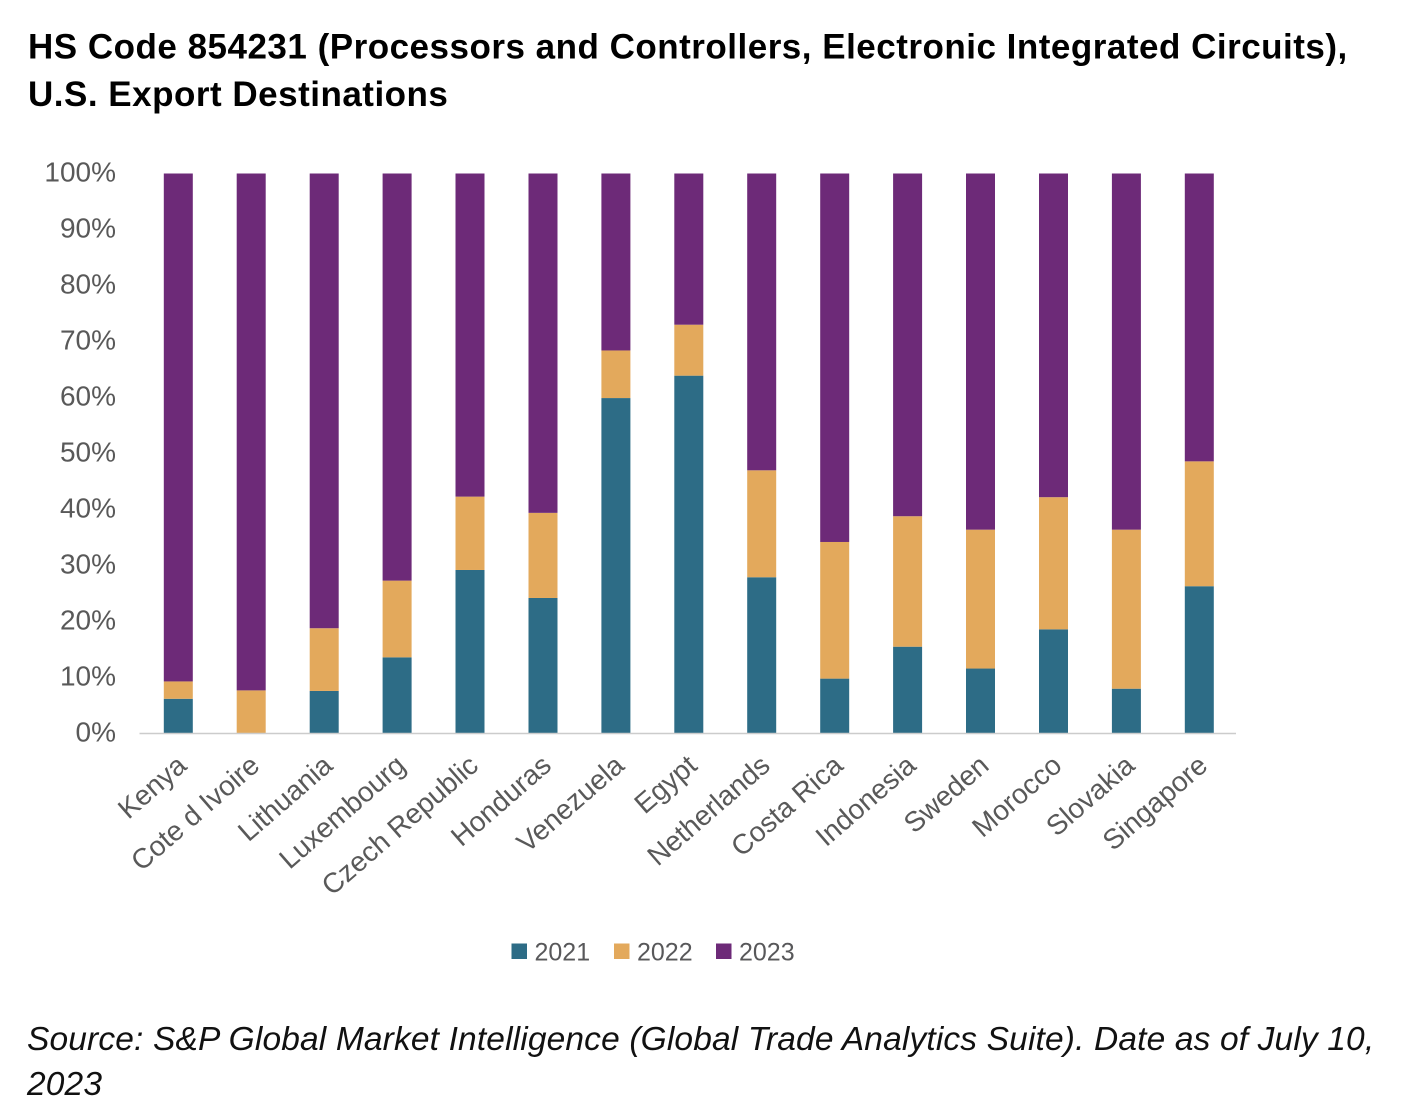 This screenshot has height=1116, width=1406. I want to click on svg-text: 70%, so click(88, 340).